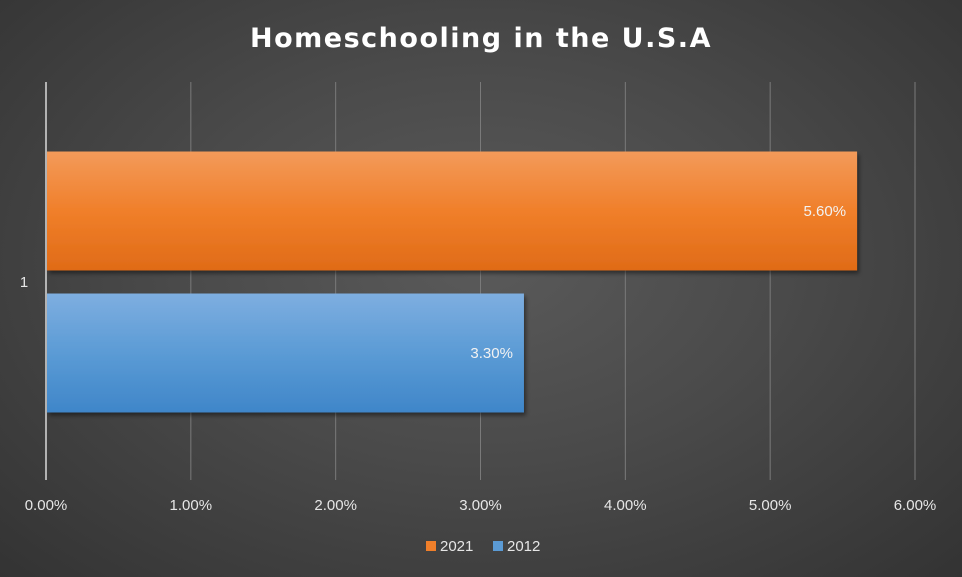 The image size is (962, 577). What do you see at coordinates (431, 546) in the screenshot?
I see `legend-swatch-2021` at bounding box center [431, 546].